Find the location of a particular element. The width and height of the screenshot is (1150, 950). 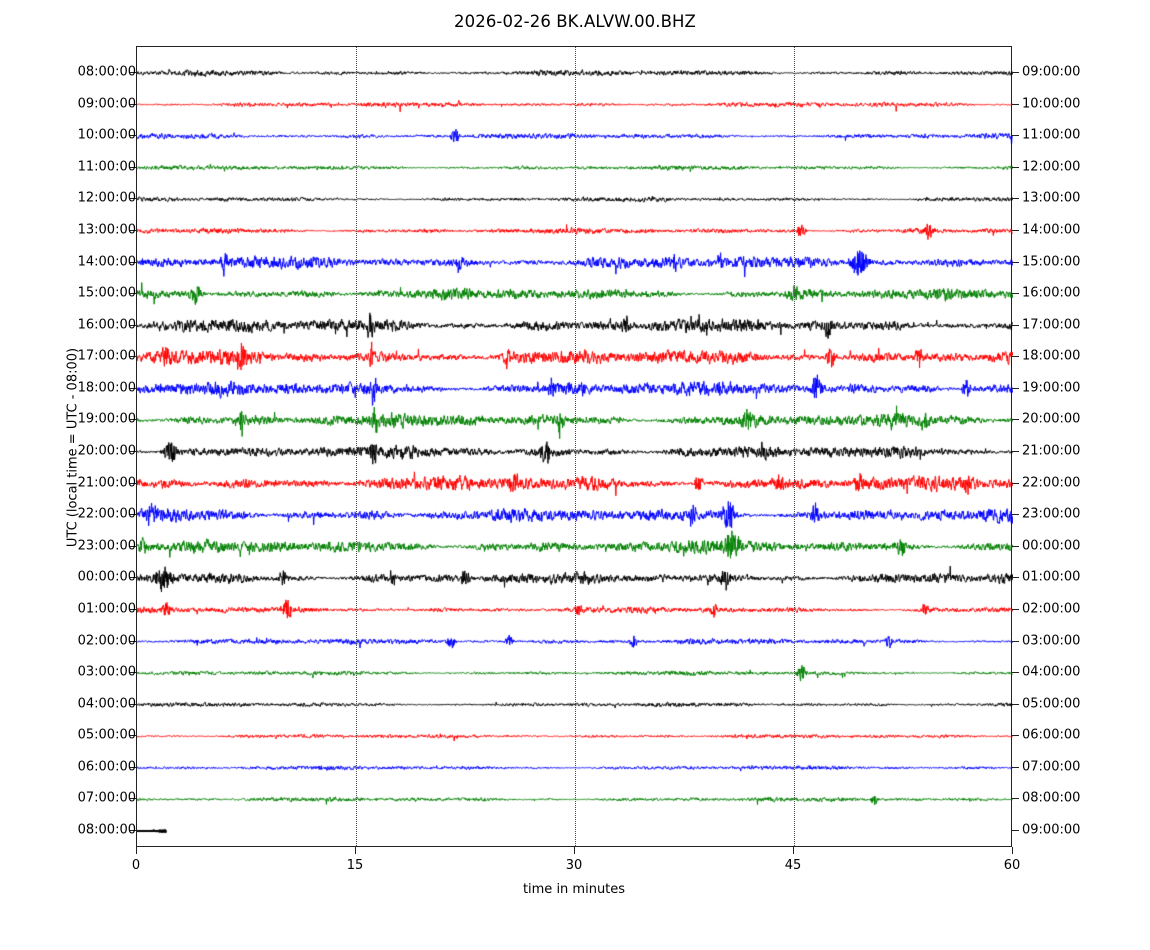

x-tick-label: 15 is located at coordinates (355, 865).